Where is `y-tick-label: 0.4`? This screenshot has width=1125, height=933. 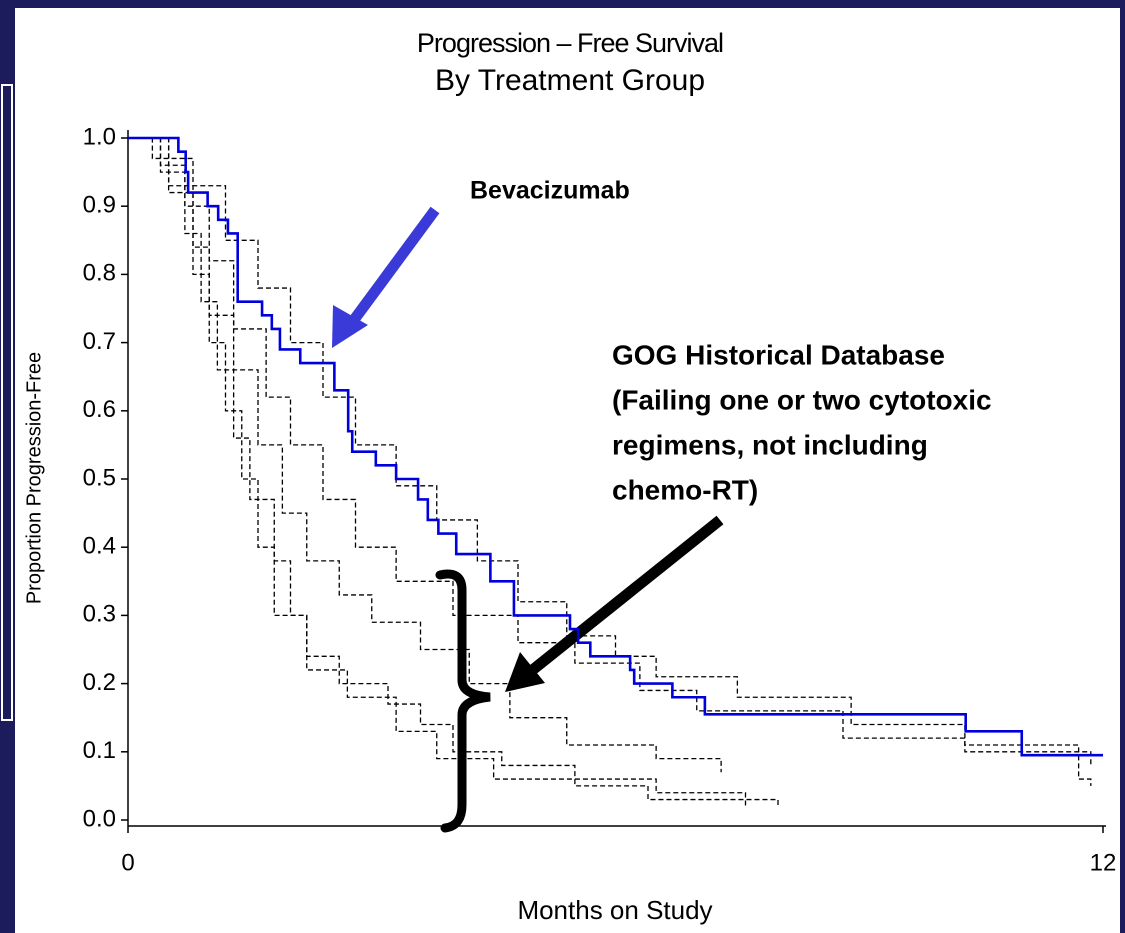
y-tick-label: 0.4 is located at coordinates (99, 546).